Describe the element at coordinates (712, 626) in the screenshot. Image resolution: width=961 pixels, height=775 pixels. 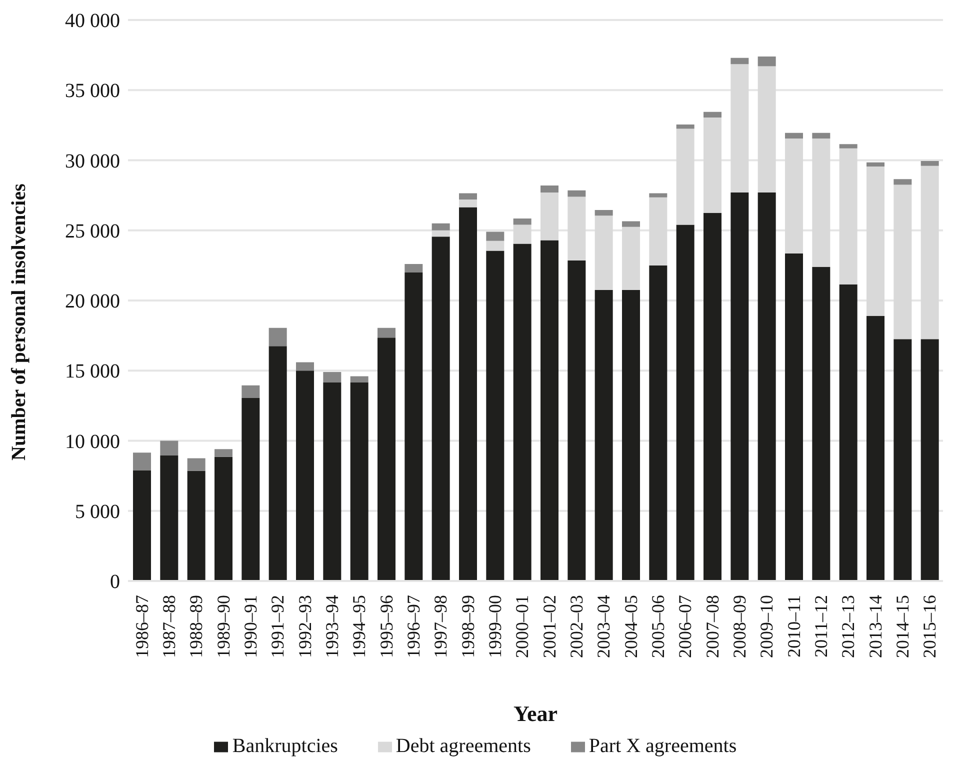
I see `x-tick-label: 2007–08` at that location.